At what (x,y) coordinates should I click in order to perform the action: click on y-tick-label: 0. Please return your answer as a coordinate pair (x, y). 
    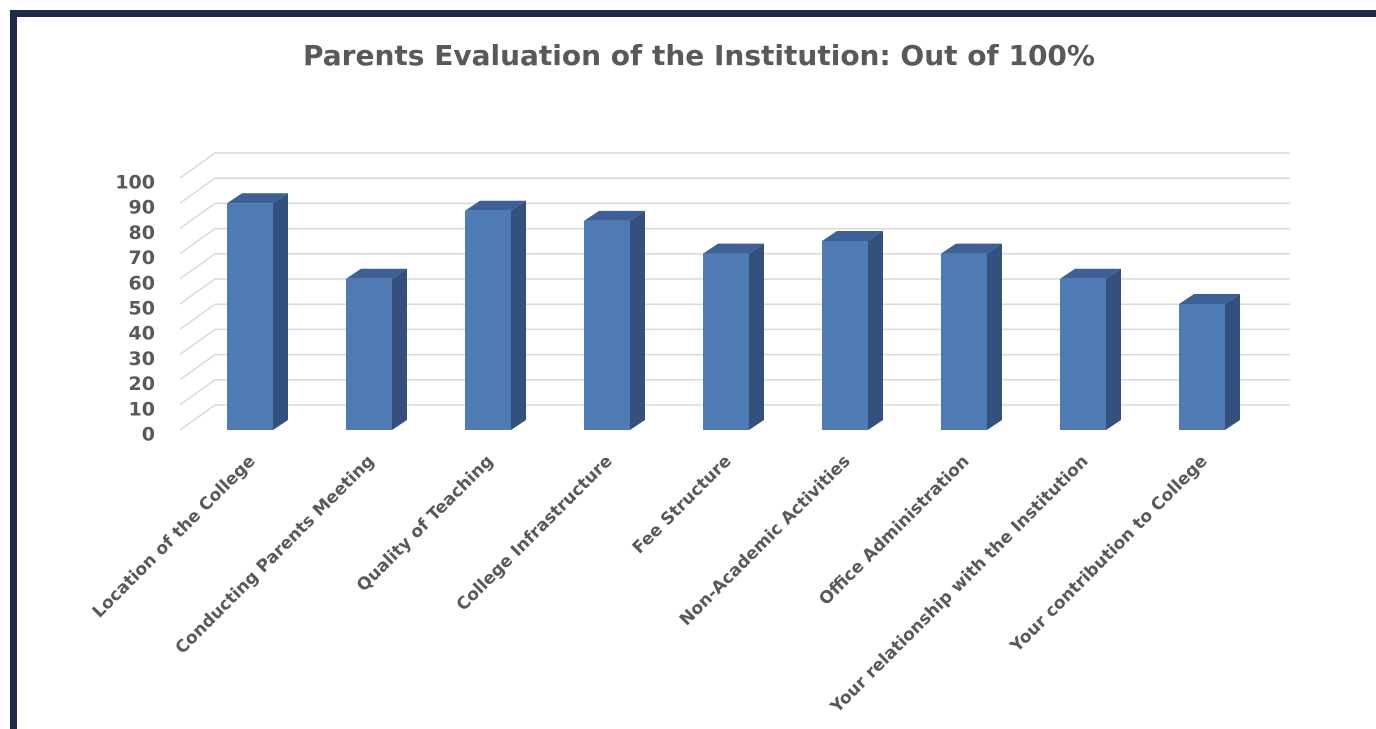
    Looking at the image, I should click on (148, 435).